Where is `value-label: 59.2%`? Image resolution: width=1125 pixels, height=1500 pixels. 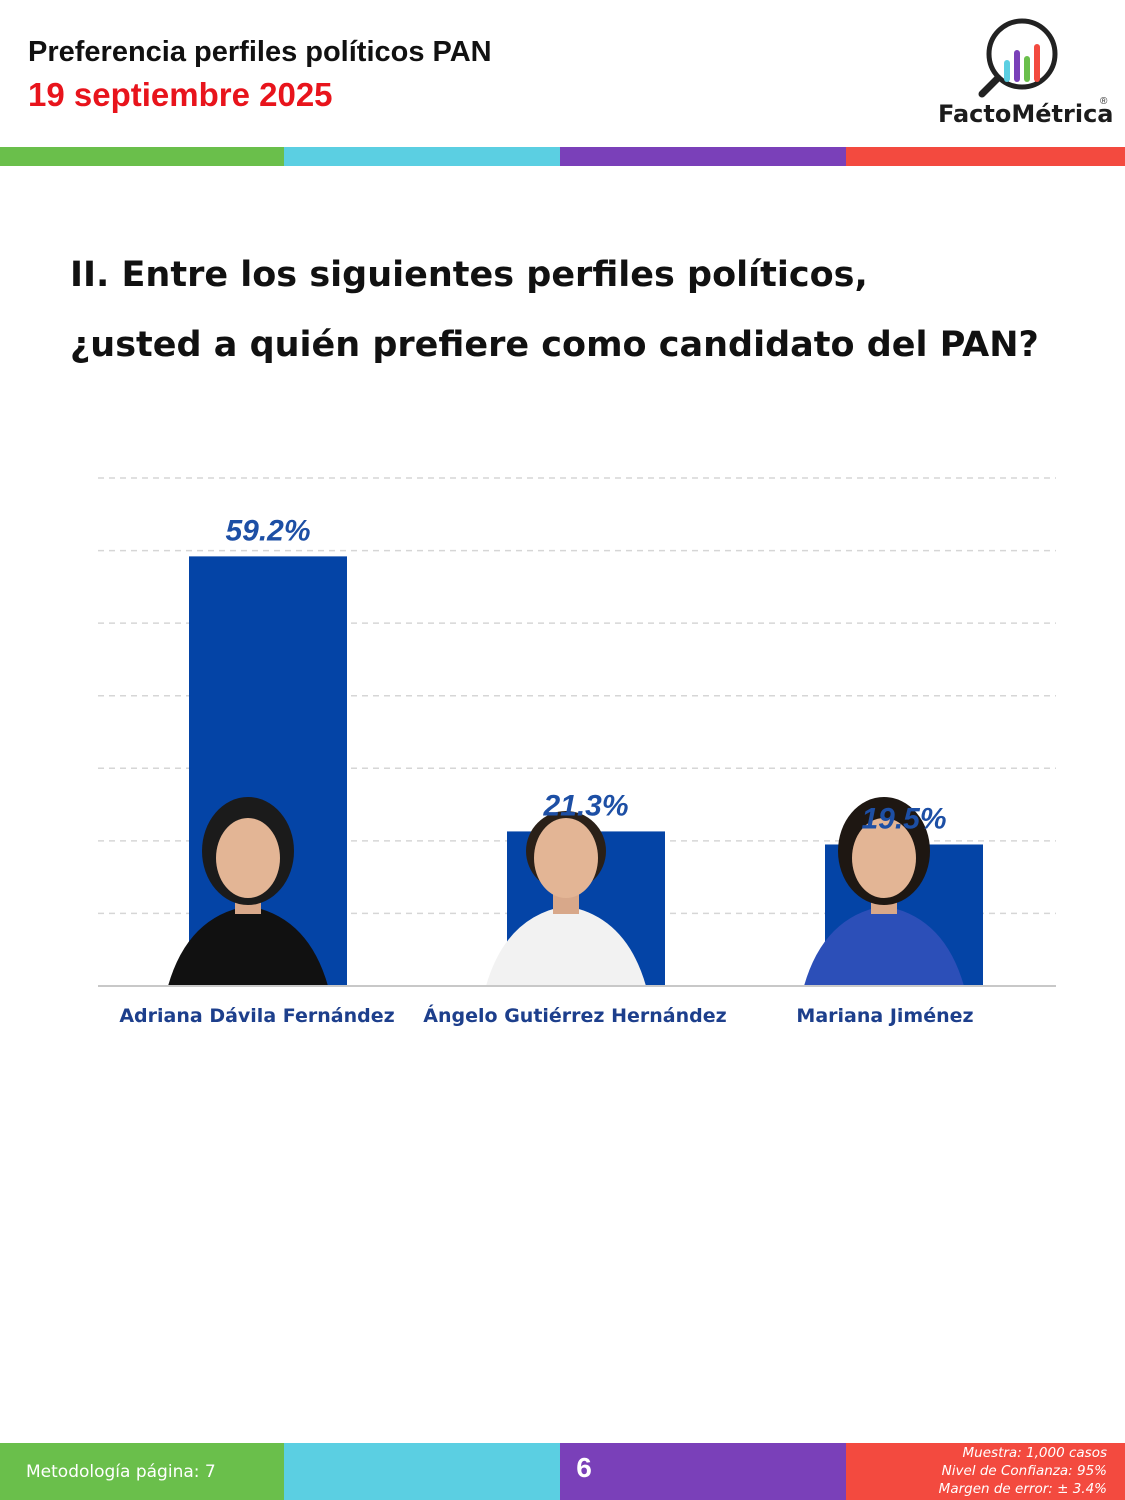
value-label: 59.2% is located at coordinates (267, 530).